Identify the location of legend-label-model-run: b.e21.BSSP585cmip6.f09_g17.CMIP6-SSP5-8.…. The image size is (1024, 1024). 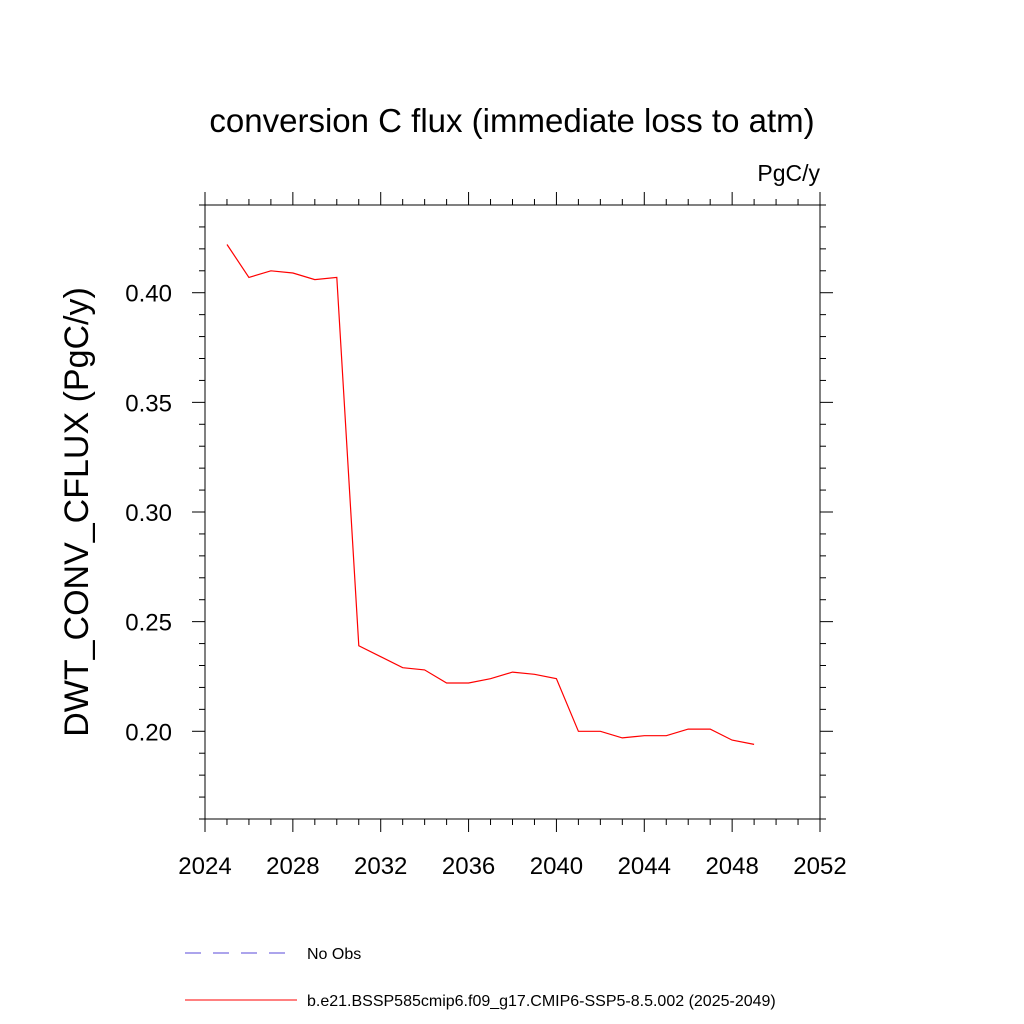
(541, 1001).